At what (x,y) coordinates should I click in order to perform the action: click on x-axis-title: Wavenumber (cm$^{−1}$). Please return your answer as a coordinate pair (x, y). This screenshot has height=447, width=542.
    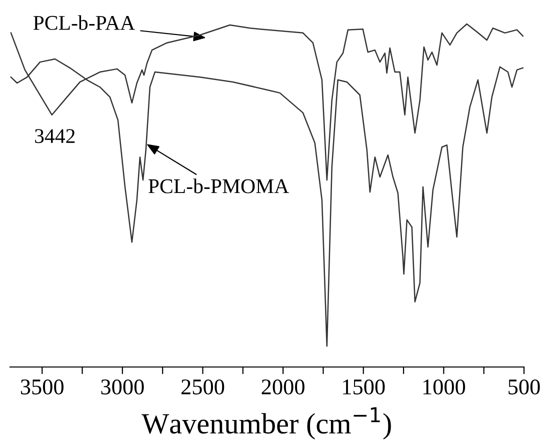
    Looking at the image, I should click on (266, 423).